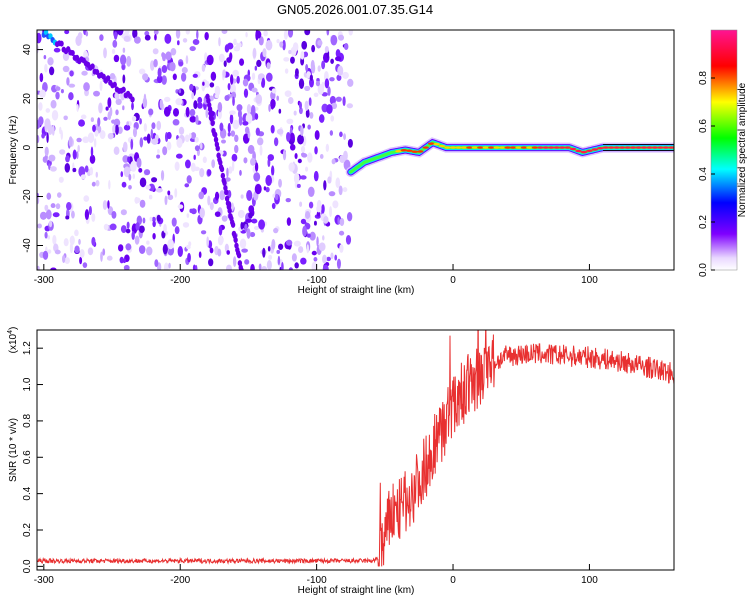 This screenshot has height=605, width=750. Describe the element at coordinates (44, 580) in the screenshot. I see `snr-x-tick-label: -300` at that location.